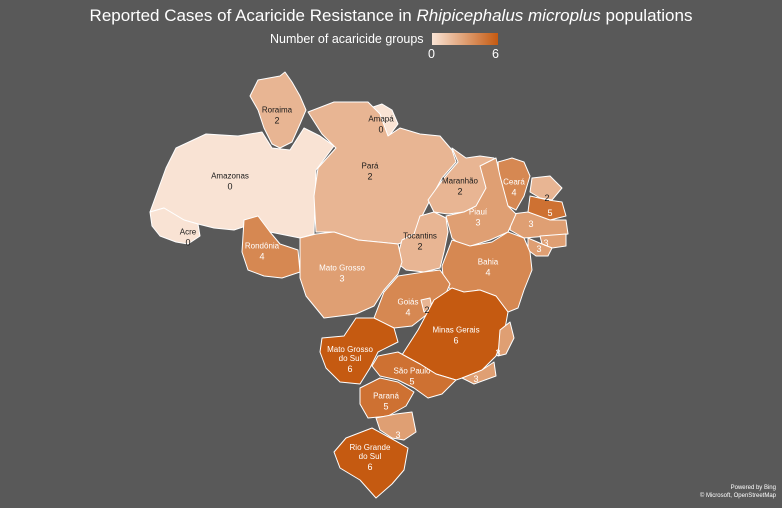  Describe the element at coordinates (229, 187) in the screenshot. I see `state-value-amazonas: 0` at that location.